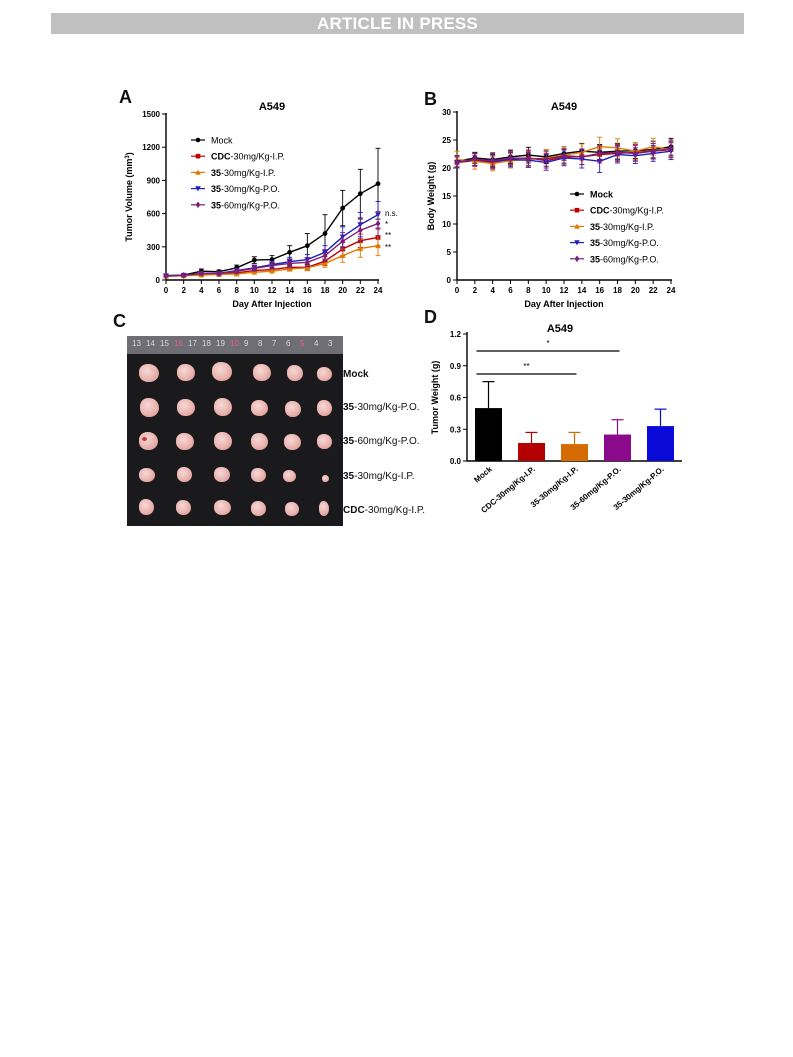 The image size is (793, 1057). I want to click on tumor-photo: 13 14 15 16 17 18 19 10 9 8 7 6 5 4 3, so click(235, 431).